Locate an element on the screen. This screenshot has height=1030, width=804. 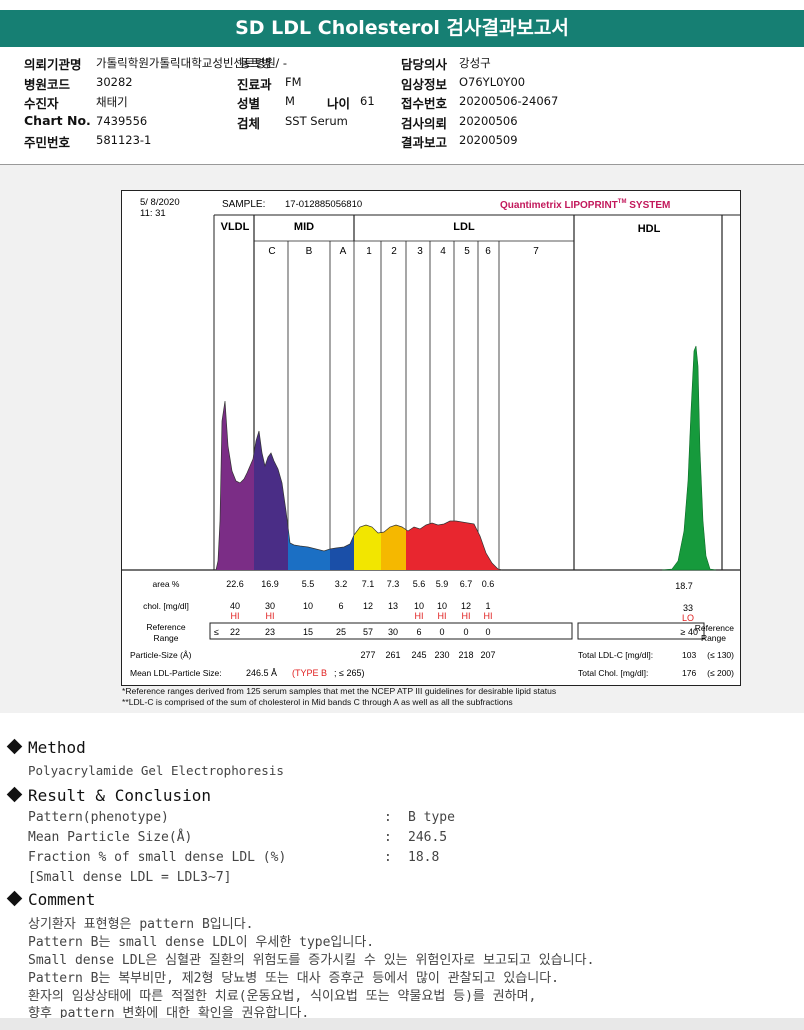
row-label-area: area % is located at coordinates (166, 584).